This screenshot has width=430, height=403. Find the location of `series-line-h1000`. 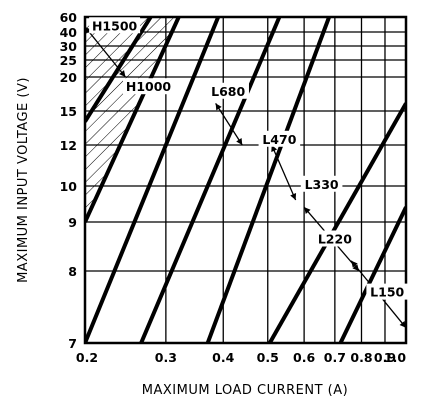

series-line-h1000 is located at coordinates (133, 120).